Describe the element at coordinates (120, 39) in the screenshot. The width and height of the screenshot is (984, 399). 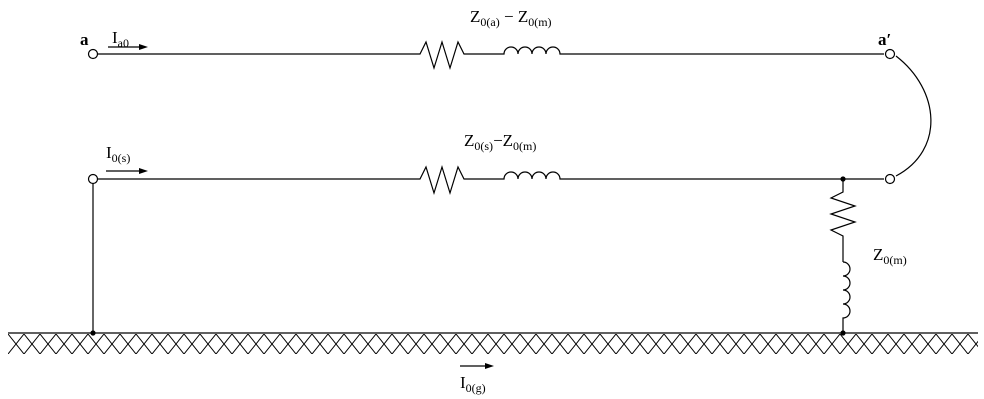
I see `label-current-ia0: Ia0` at that location.